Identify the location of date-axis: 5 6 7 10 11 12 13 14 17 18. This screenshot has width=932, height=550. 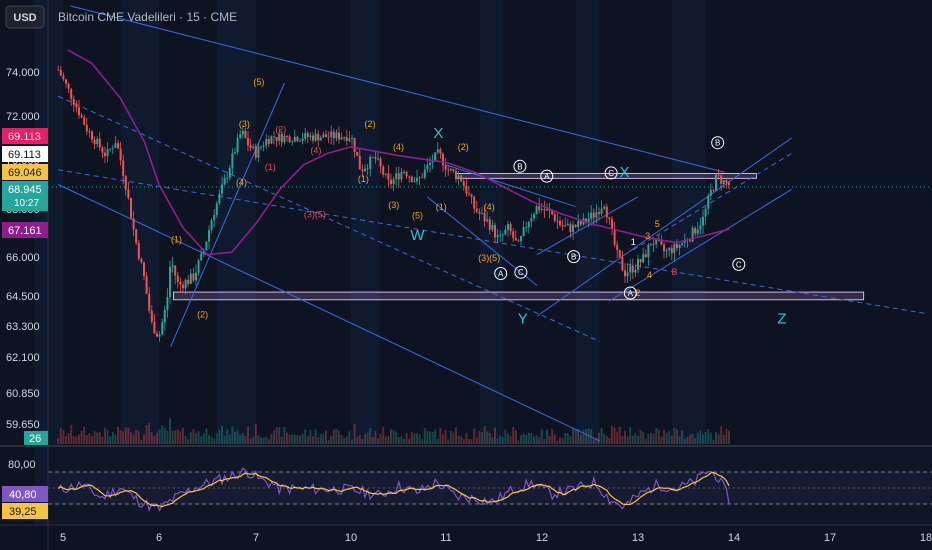
(496, 538).